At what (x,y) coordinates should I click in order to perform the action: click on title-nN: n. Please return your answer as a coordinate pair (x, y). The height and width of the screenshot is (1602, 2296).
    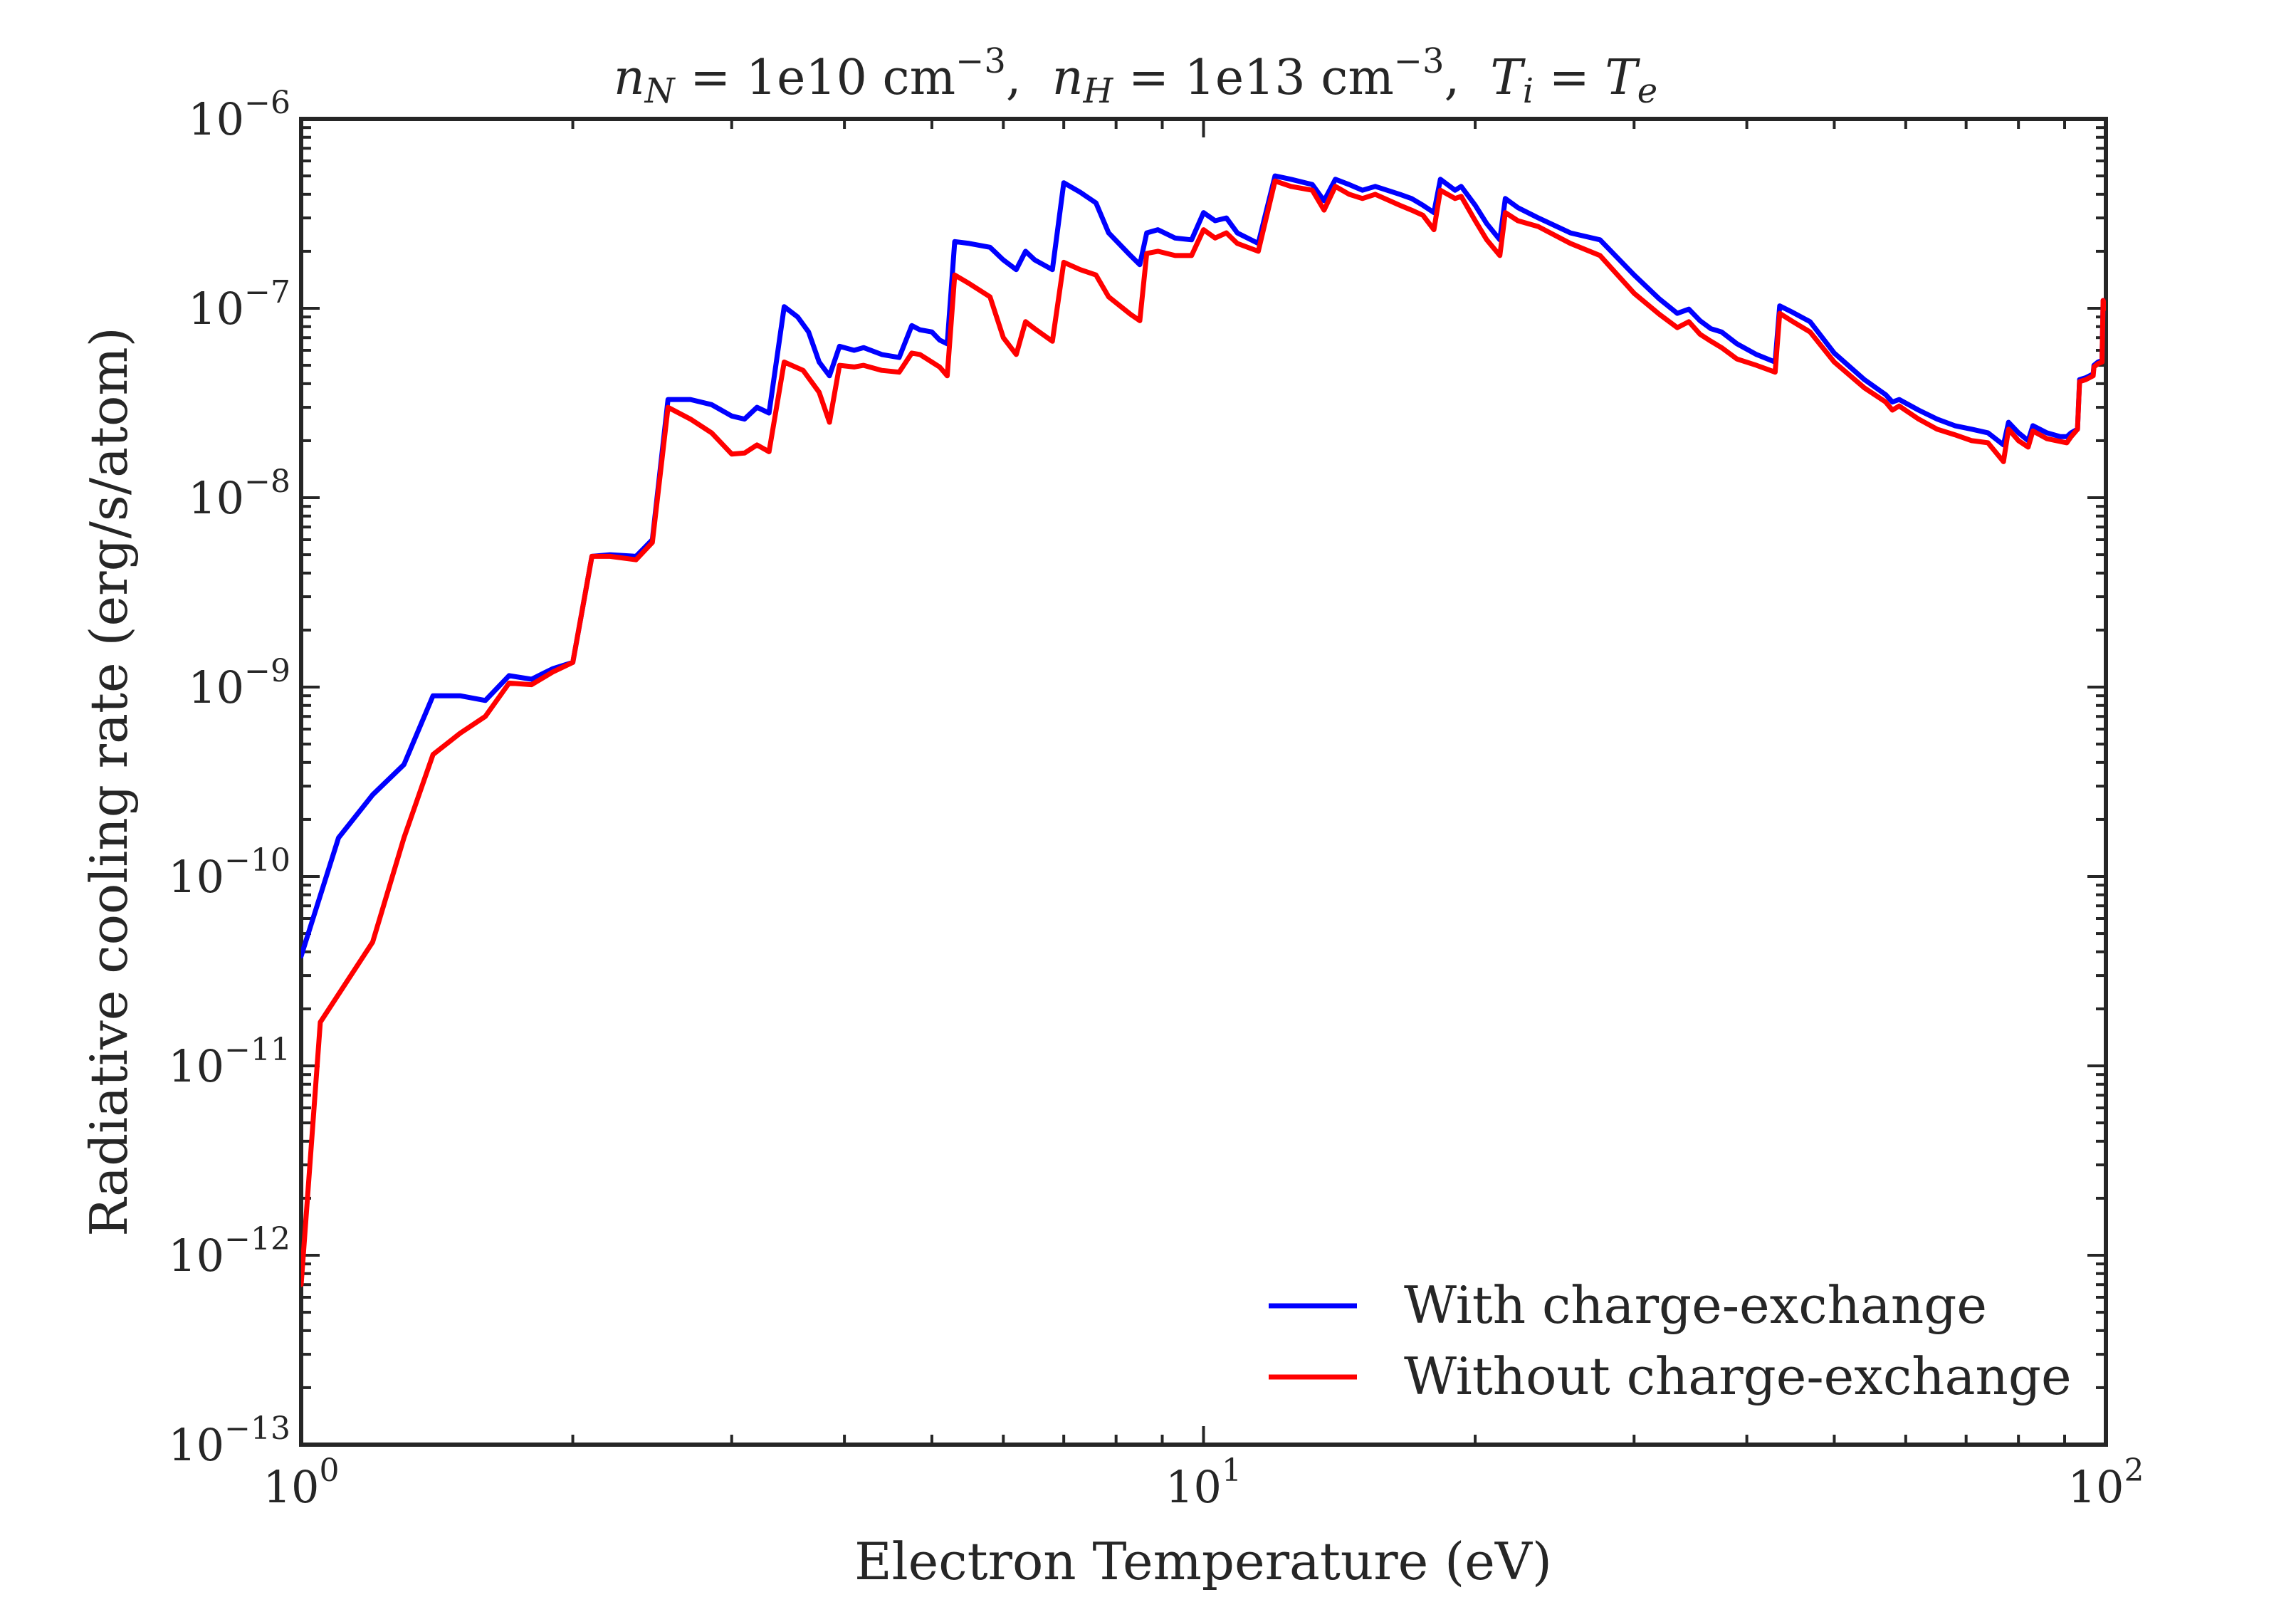
    Looking at the image, I should click on (629, 78).